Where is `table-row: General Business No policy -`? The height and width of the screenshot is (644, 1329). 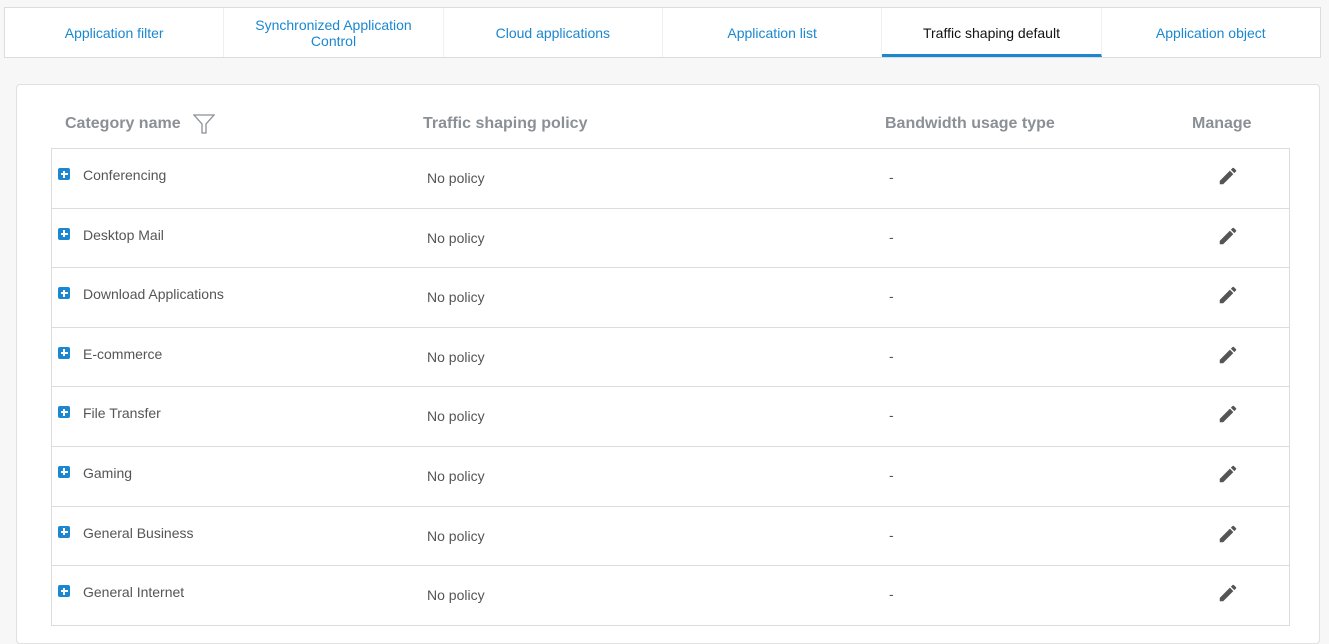 table-row: General Business No policy - is located at coordinates (670, 537).